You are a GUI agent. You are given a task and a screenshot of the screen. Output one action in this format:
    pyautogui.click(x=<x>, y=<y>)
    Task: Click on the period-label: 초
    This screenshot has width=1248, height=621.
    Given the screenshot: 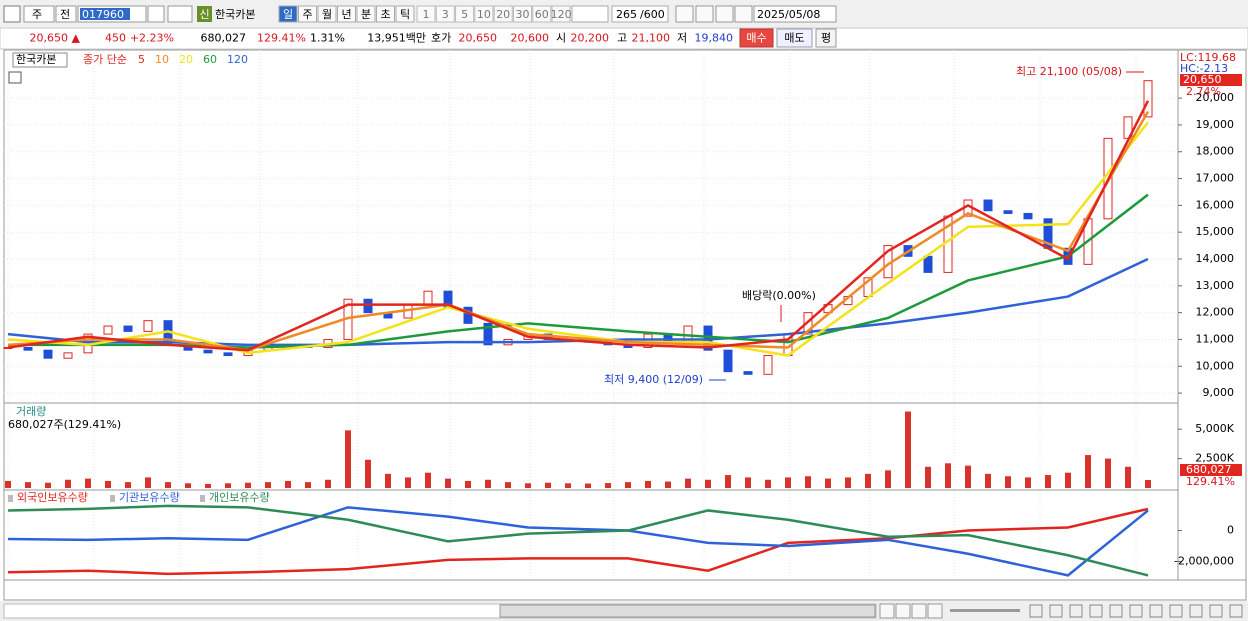 What is the action you would take?
    pyautogui.click(x=385, y=14)
    